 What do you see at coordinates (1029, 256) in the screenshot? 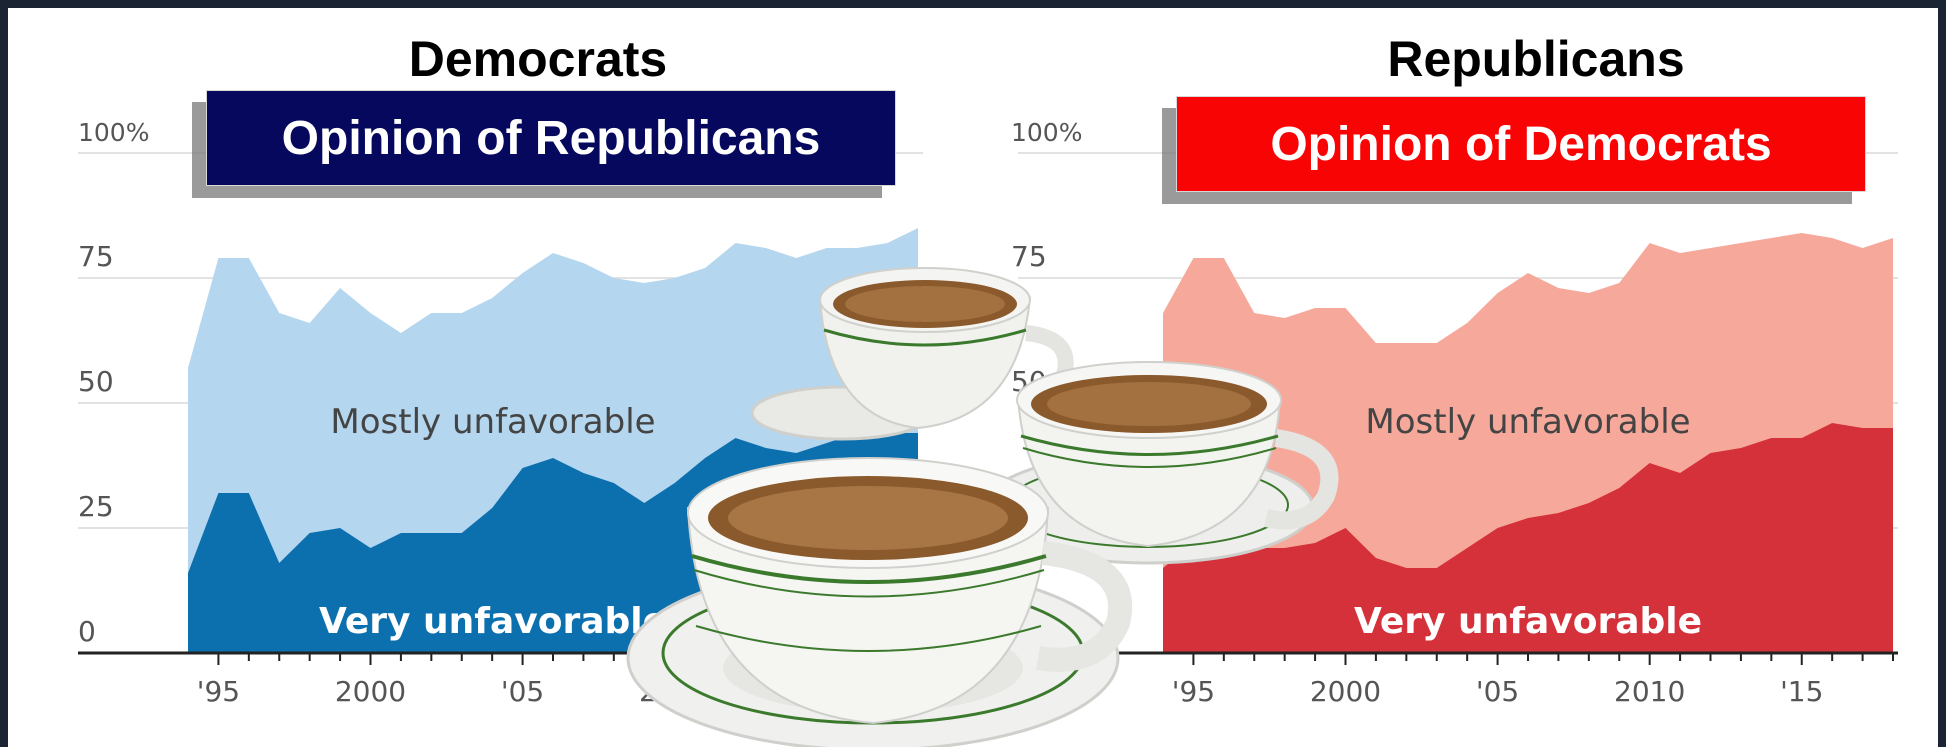
I see `rep-y-tick-label: 75` at bounding box center [1029, 256].